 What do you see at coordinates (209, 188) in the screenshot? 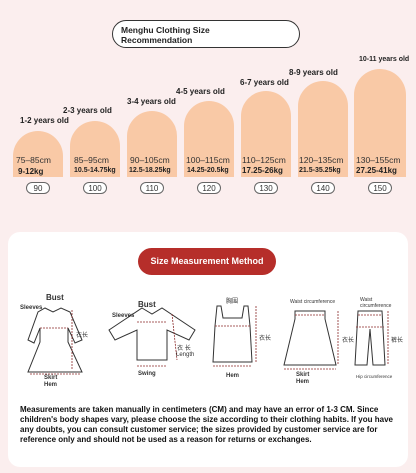
I see `size-tag: 120` at bounding box center [209, 188].